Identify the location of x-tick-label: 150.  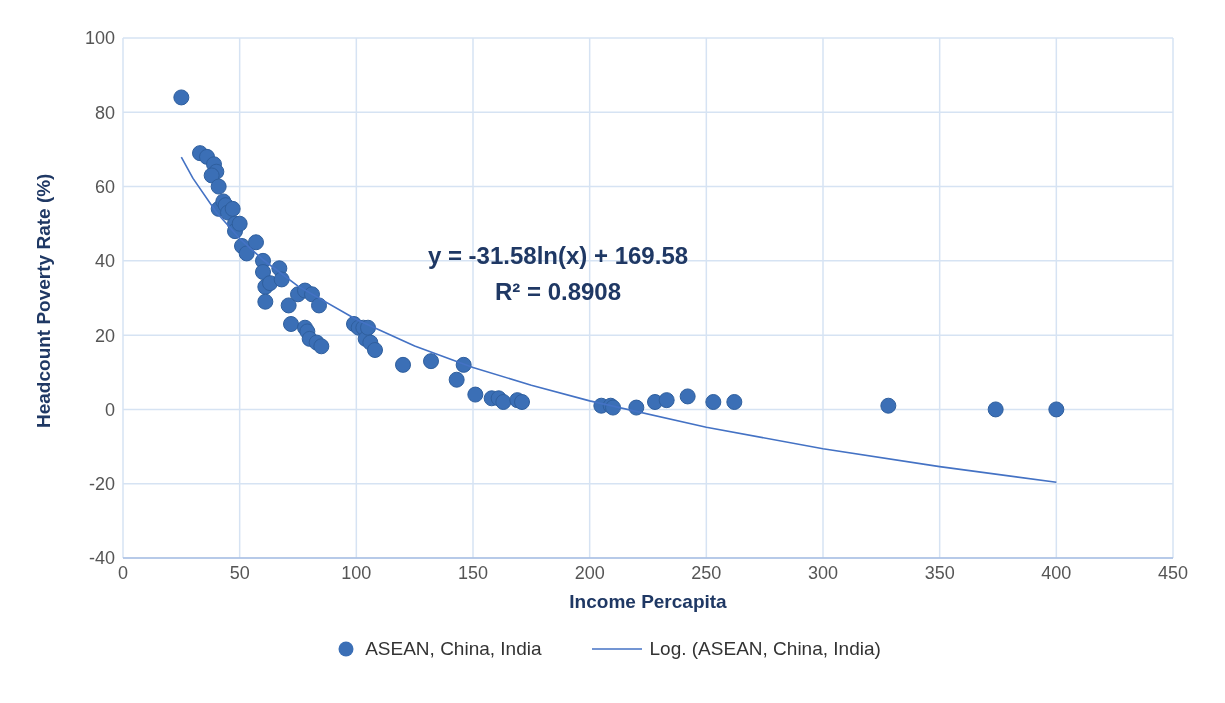
(473, 572).